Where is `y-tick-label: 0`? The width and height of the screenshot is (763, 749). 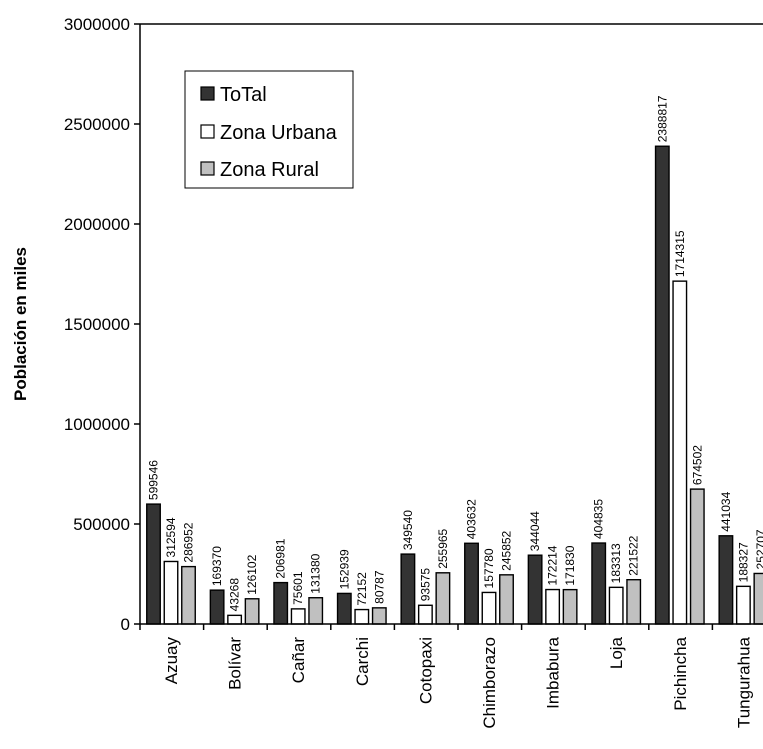 y-tick-label: 0 is located at coordinates (125, 624).